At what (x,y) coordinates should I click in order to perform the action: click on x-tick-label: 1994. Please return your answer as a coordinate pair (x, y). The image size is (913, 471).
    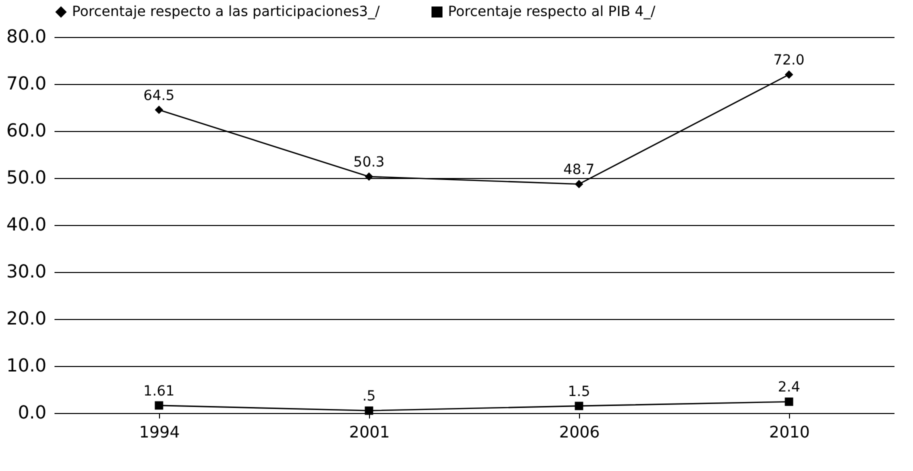
    Looking at the image, I should click on (159, 432).